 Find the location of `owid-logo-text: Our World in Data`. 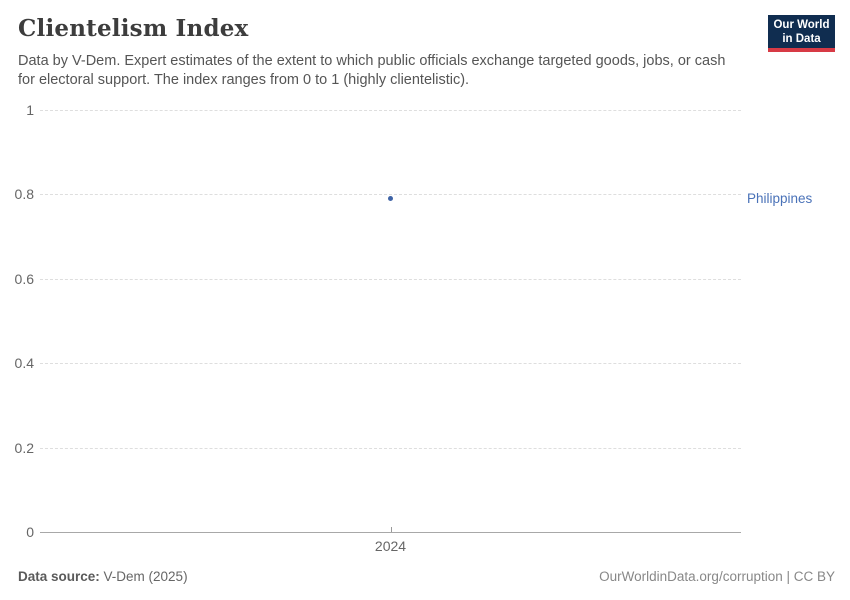

owid-logo-text: Our World in Data is located at coordinates (801, 31).